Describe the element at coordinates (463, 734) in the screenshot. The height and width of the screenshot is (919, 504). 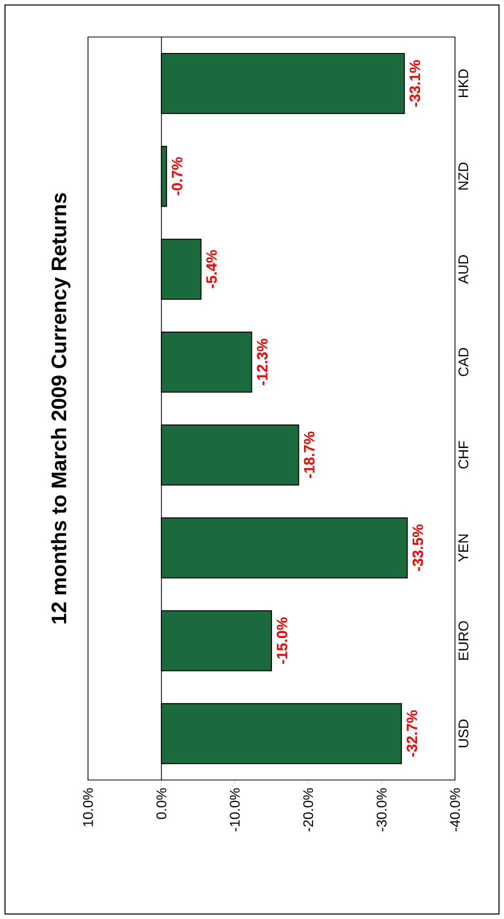
I see `y-tick-label: USD` at that location.